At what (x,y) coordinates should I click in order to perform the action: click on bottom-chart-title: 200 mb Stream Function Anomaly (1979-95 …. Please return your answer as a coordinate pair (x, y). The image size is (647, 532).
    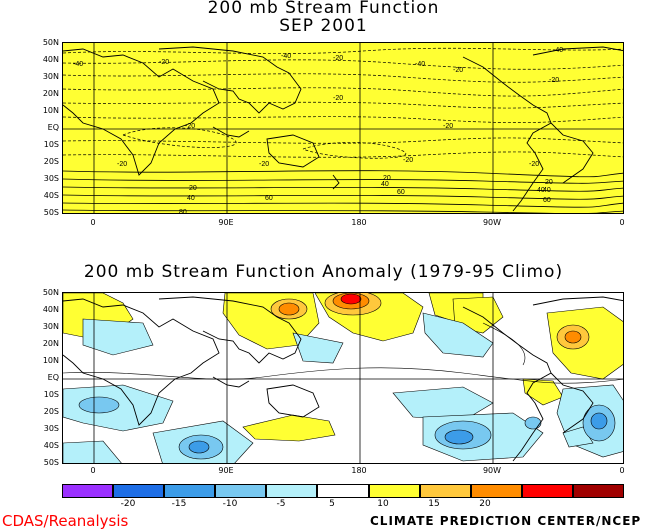
    Looking at the image, I should click on (323, 272).